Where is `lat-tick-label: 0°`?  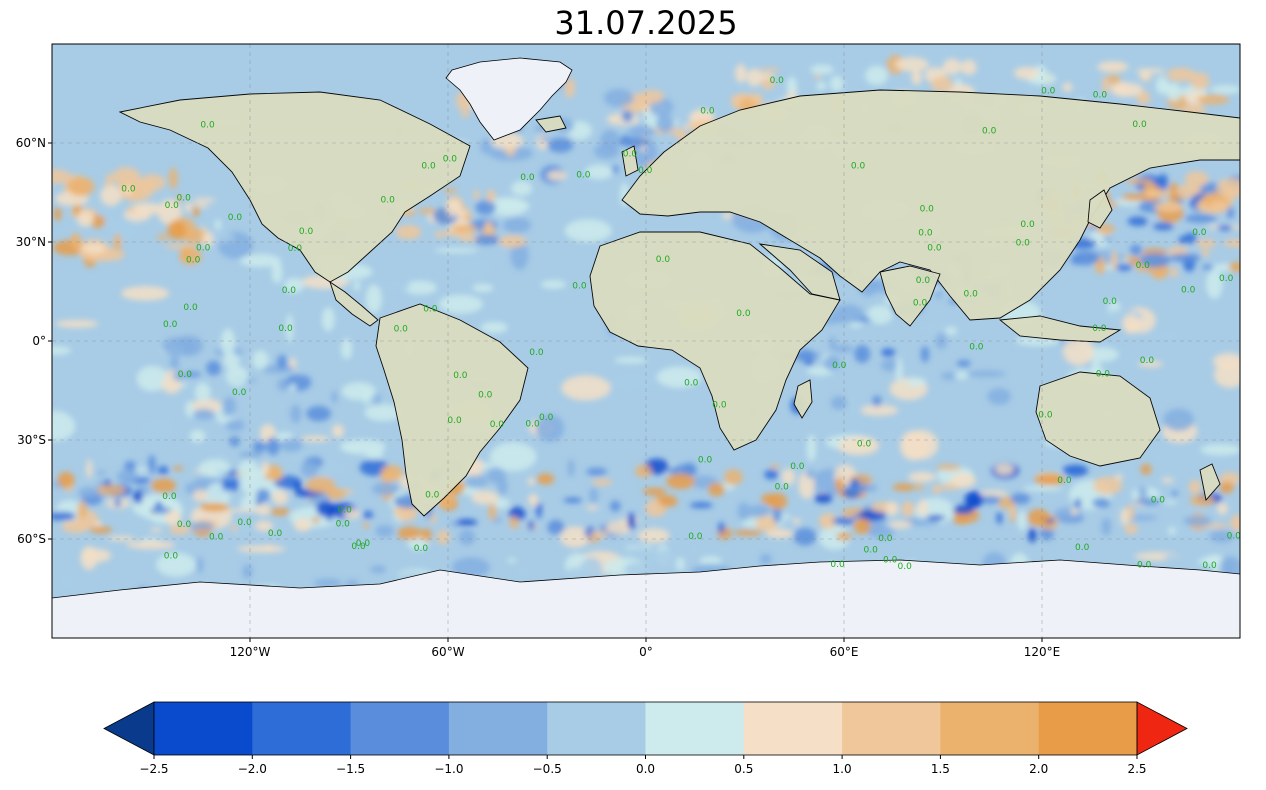 lat-tick-label: 0° is located at coordinates (39, 341).